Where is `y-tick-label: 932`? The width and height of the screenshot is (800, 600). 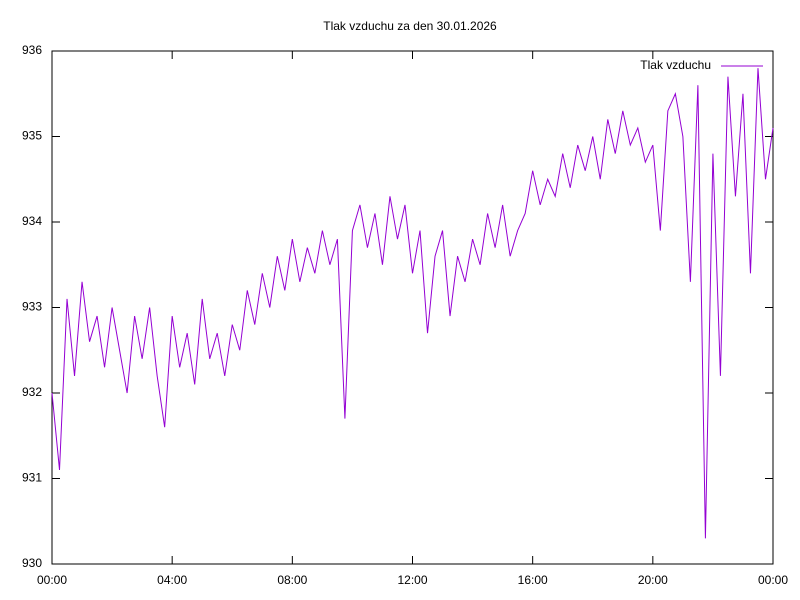
y-tick-label: 932 is located at coordinates (32, 392).